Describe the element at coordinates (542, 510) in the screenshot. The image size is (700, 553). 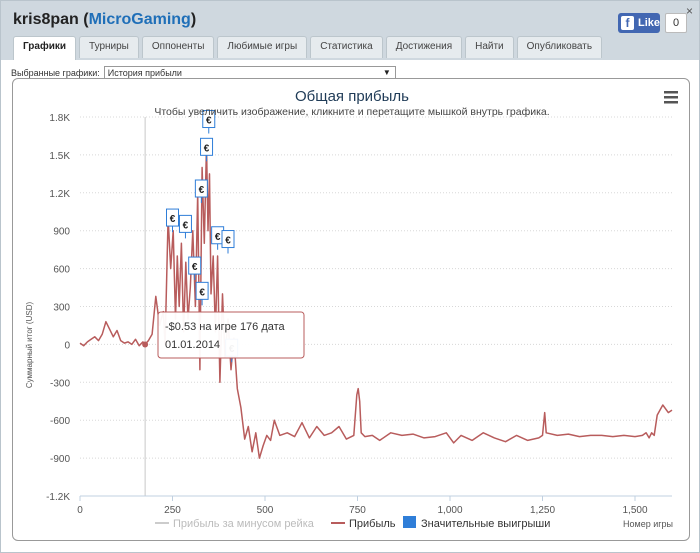
I see `x-tick-label: 1,250` at that location.